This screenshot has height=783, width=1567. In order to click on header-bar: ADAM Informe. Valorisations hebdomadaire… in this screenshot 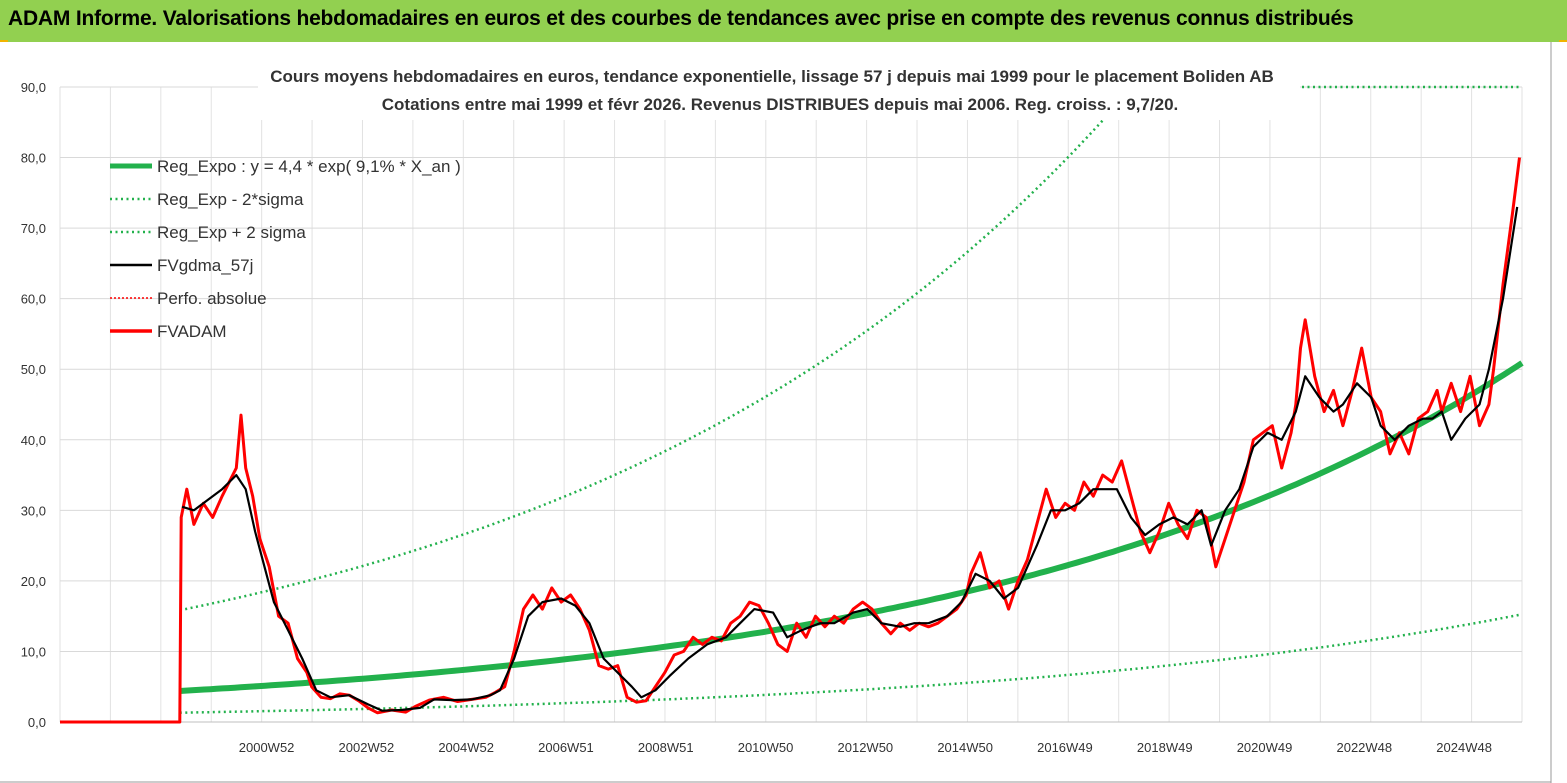, I will do `click(783, 21)`.